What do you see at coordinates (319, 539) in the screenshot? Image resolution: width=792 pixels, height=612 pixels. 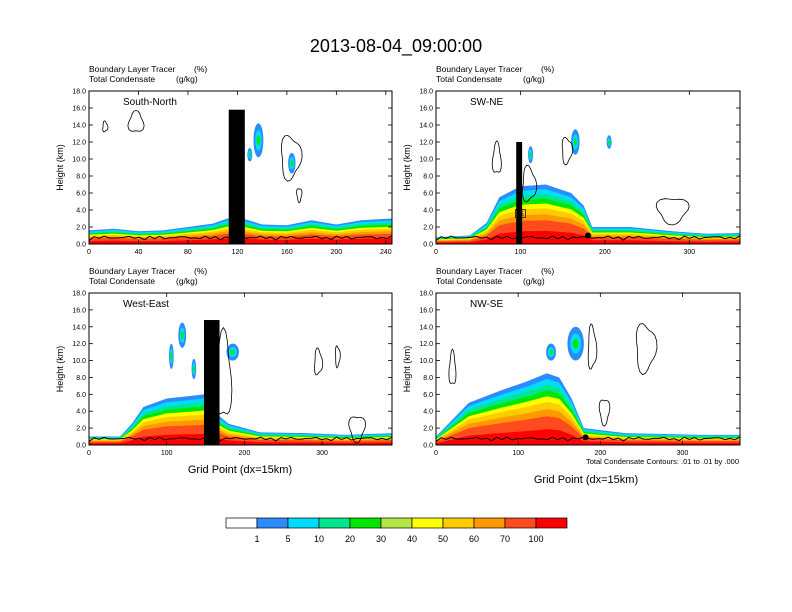 I see `colorbar-label-10: 10` at bounding box center [319, 539].